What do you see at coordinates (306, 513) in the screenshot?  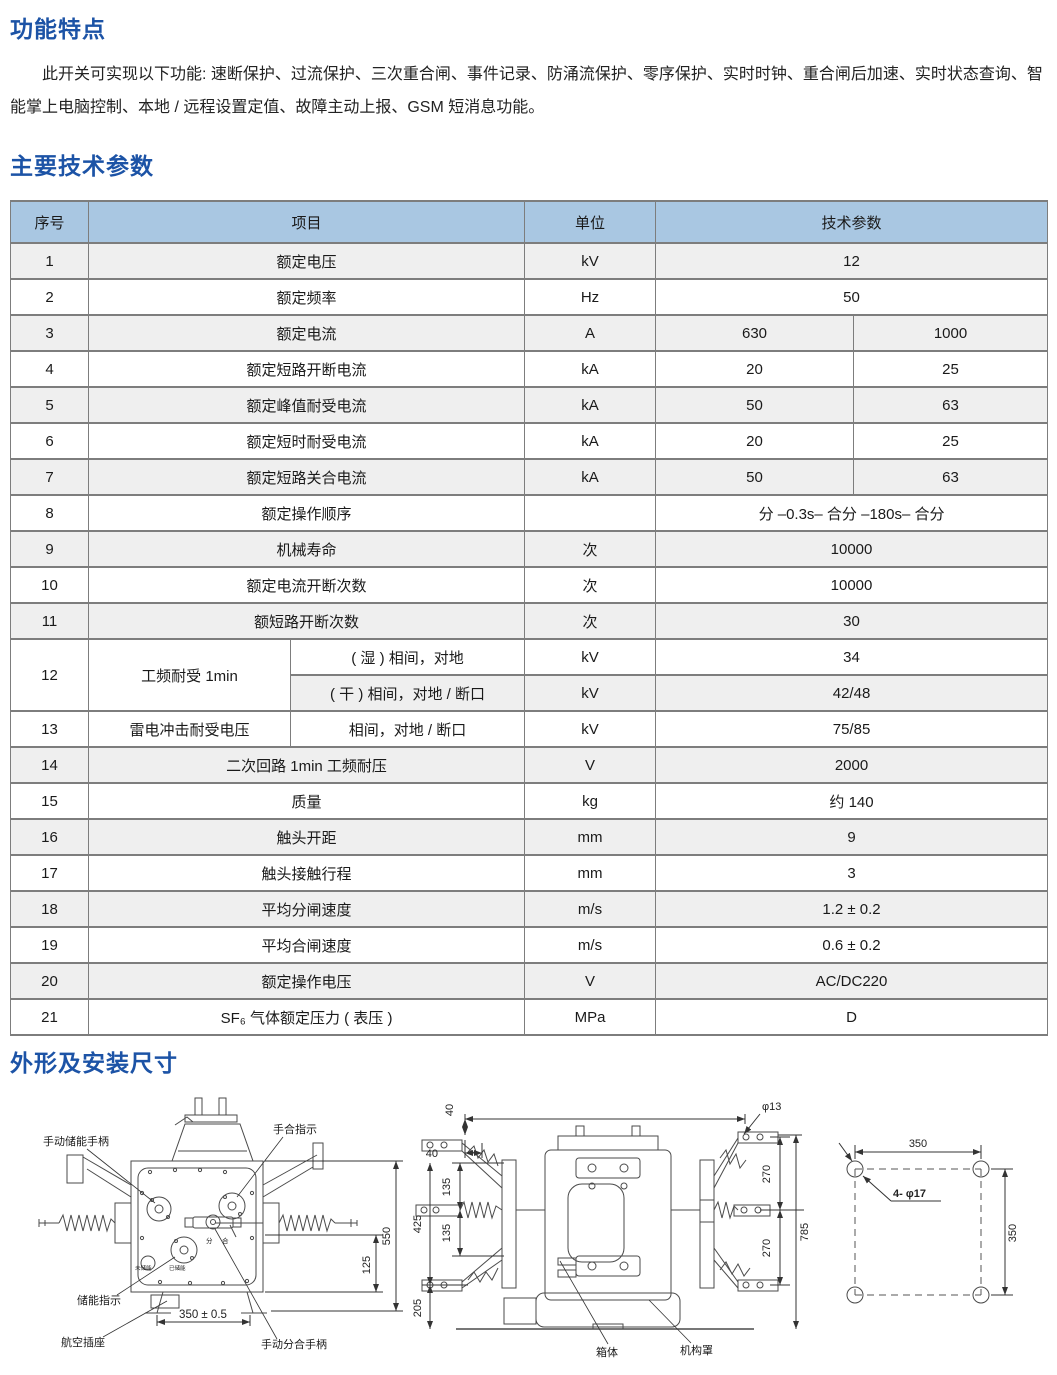 I see `cell-item: 额定操作顺序` at bounding box center [306, 513].